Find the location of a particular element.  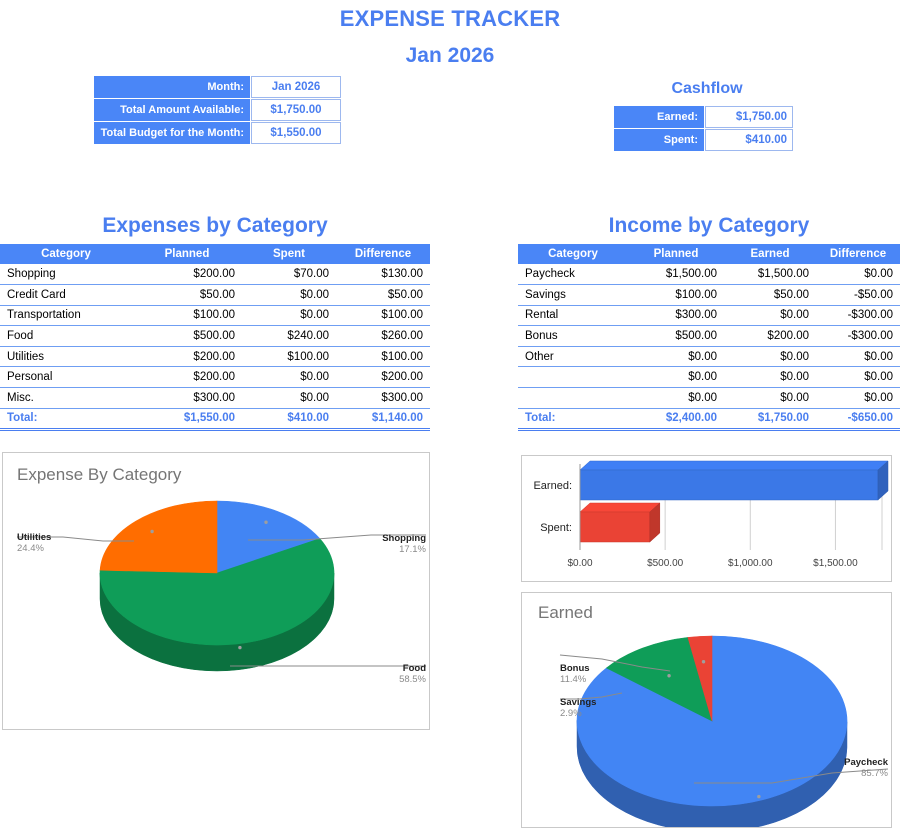

cashflow-panel: Earned: $1,750.00 Spent: $410.00 is located at coordinates (703, 128).